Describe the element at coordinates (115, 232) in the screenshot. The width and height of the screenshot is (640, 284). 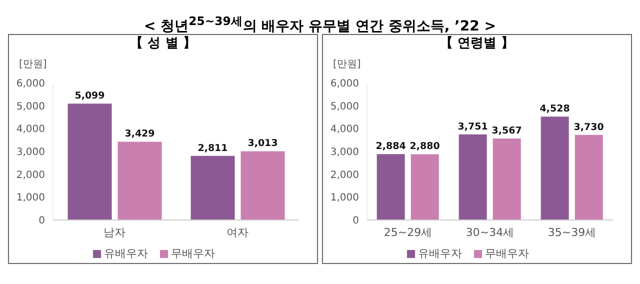
I see `x-tick-label: 남자` at that location.